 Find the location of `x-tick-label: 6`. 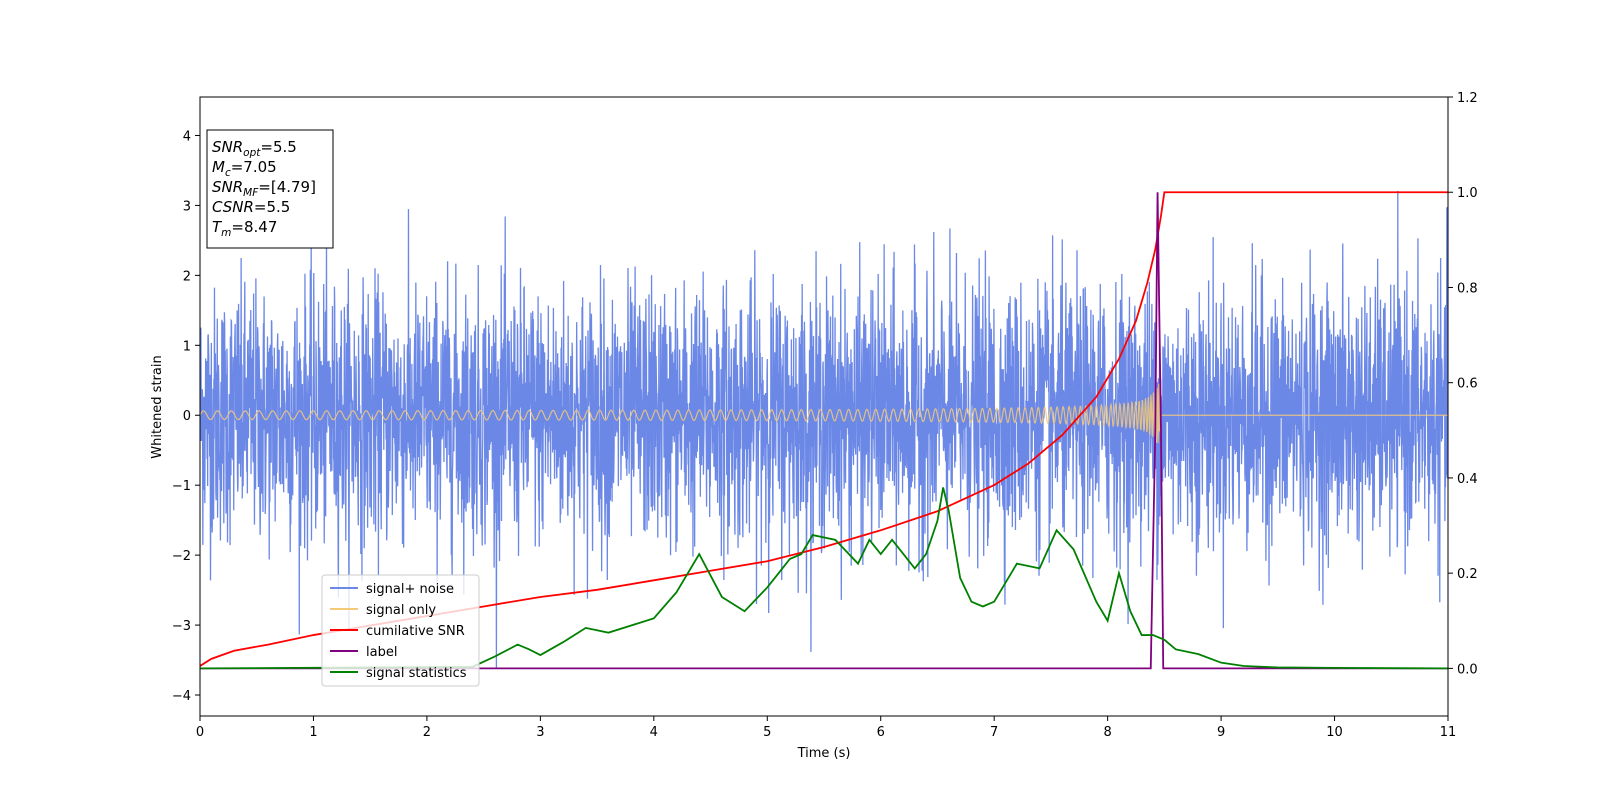

x-tick-label: 6 is located at coordinates (881, 732).